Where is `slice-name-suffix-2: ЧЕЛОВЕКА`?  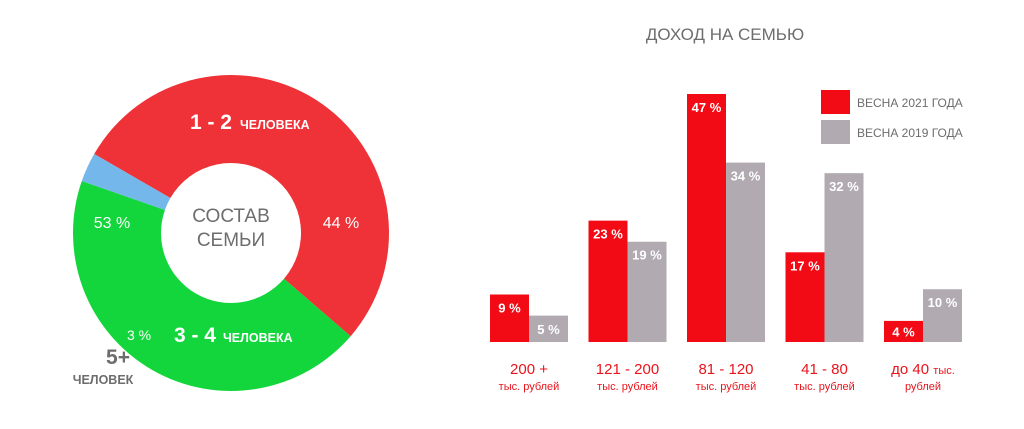 slice-name-suffix-2: ЧЕЛОВЕКА is located at coordinates (258, 338).